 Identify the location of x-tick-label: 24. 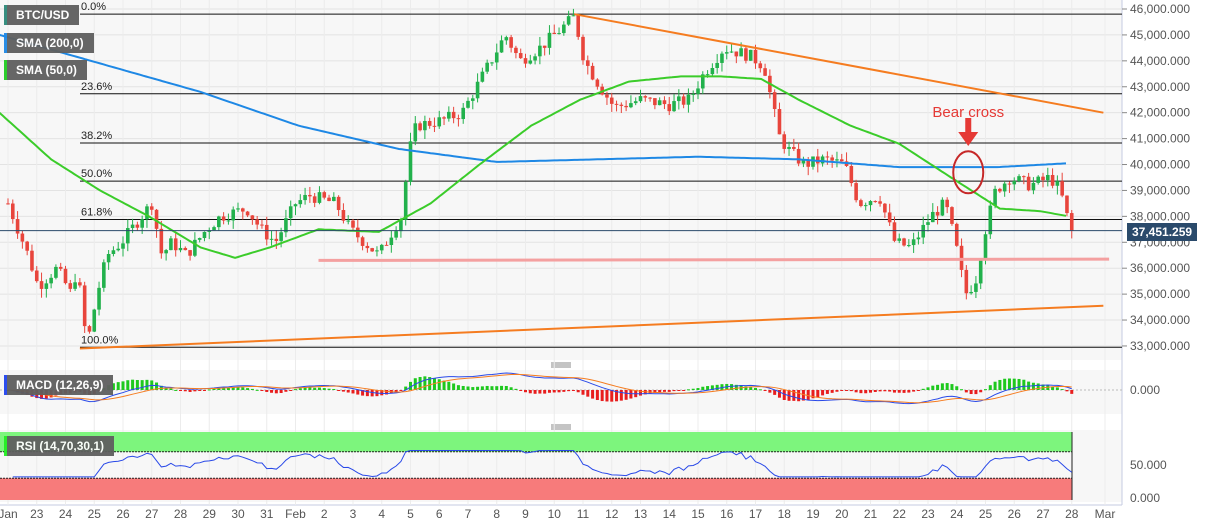
(957, 514).